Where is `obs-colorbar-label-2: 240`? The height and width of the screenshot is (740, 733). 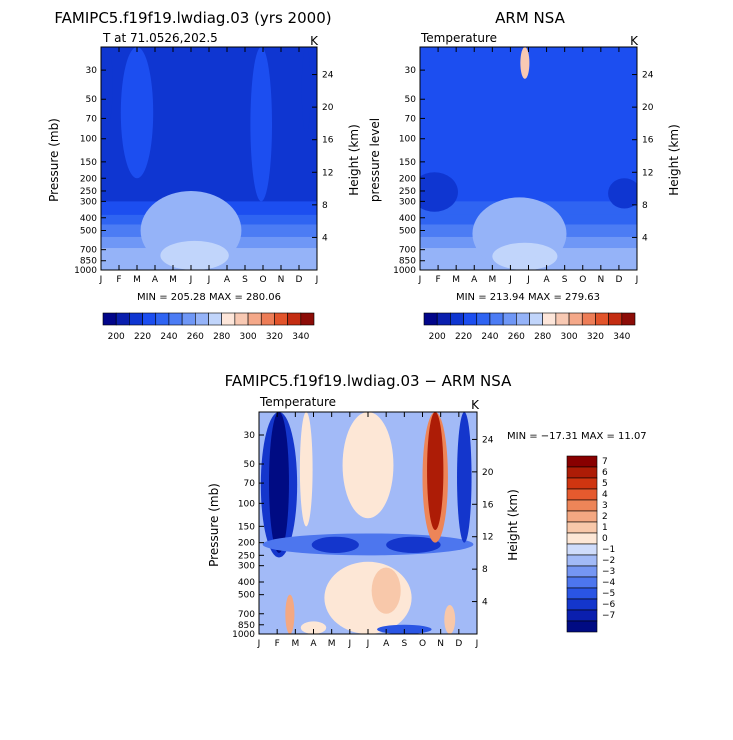
obs-colorbar-label-2: 240 is located at coordinates (489, 337).